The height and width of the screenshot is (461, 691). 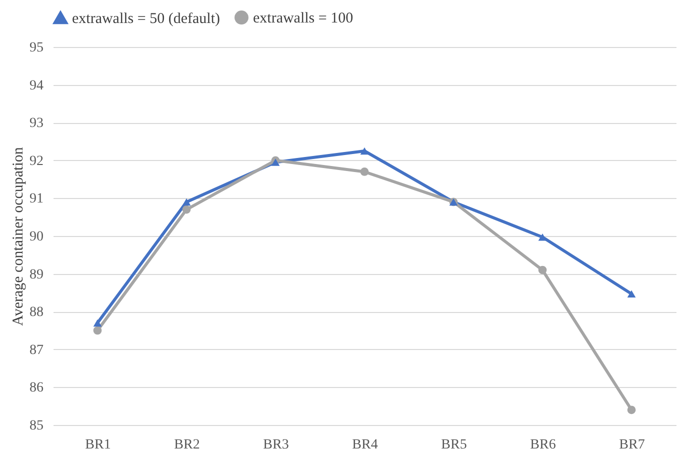 What do you see at coordinates (37, 350) in the screenshot?
I see `y-tick-label: 87` at bounding box center [37, 350].